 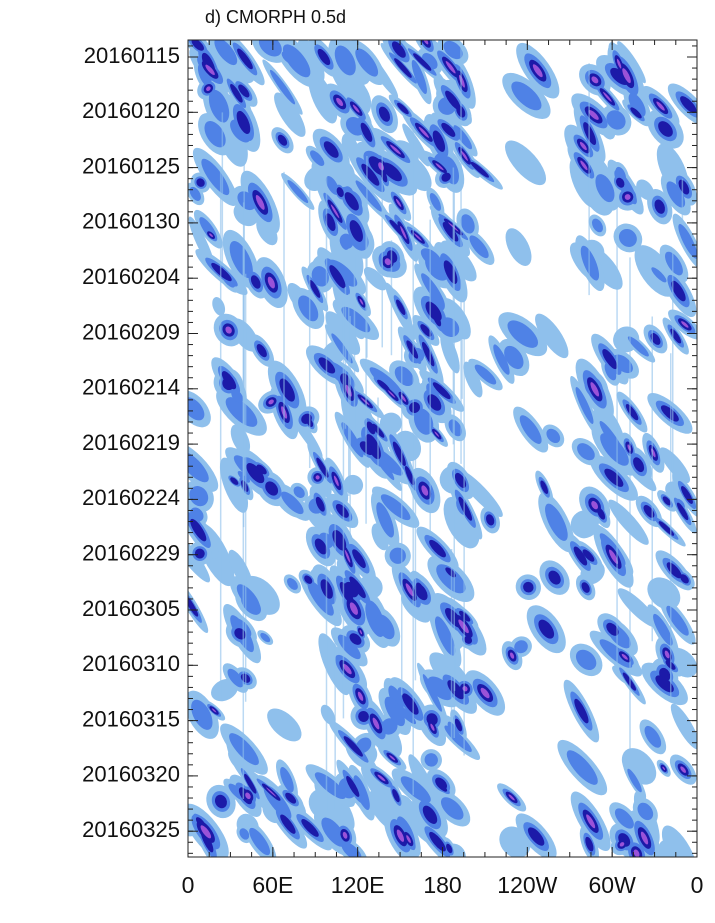 I want to click on x-tick-label: 120W, so click(x=527, y=885).